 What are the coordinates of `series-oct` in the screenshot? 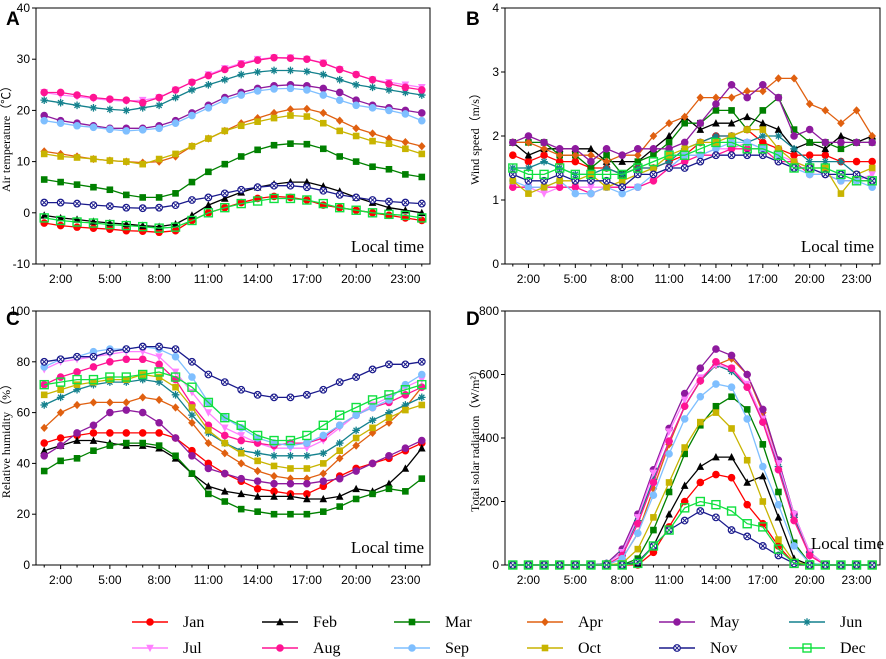 It's located at (233, 421).